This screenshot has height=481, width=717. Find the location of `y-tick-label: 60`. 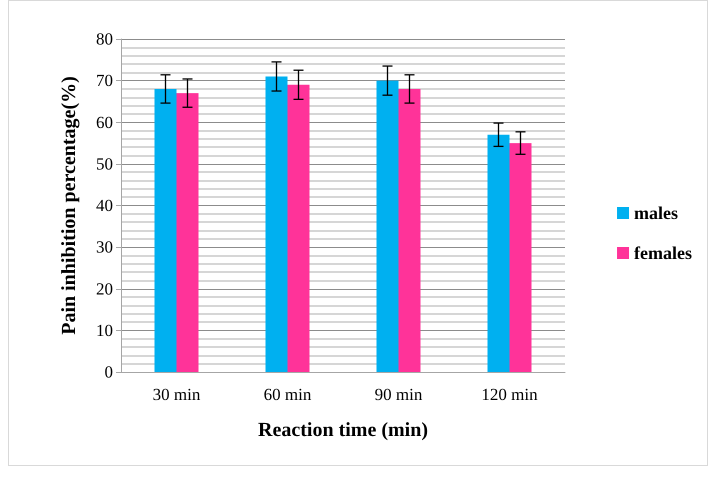

y-tick-label: 60 is located at coordinates (104, 122).